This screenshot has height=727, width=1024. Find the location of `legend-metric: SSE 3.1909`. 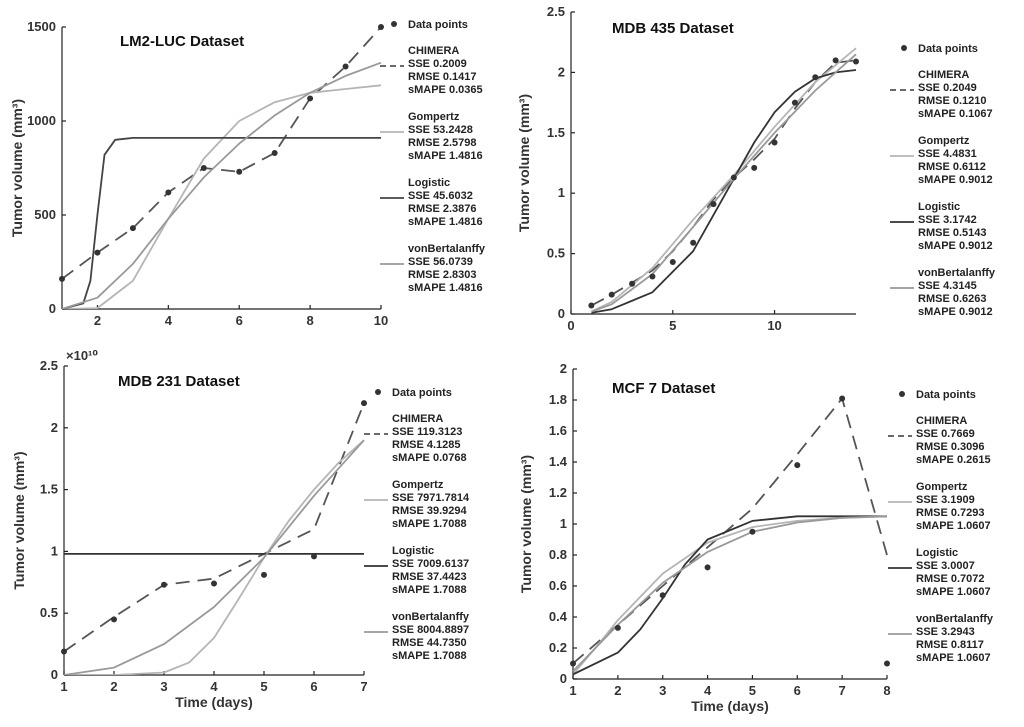

legend-metric: SSE 3.1909 is located at coordinates (945, 500).